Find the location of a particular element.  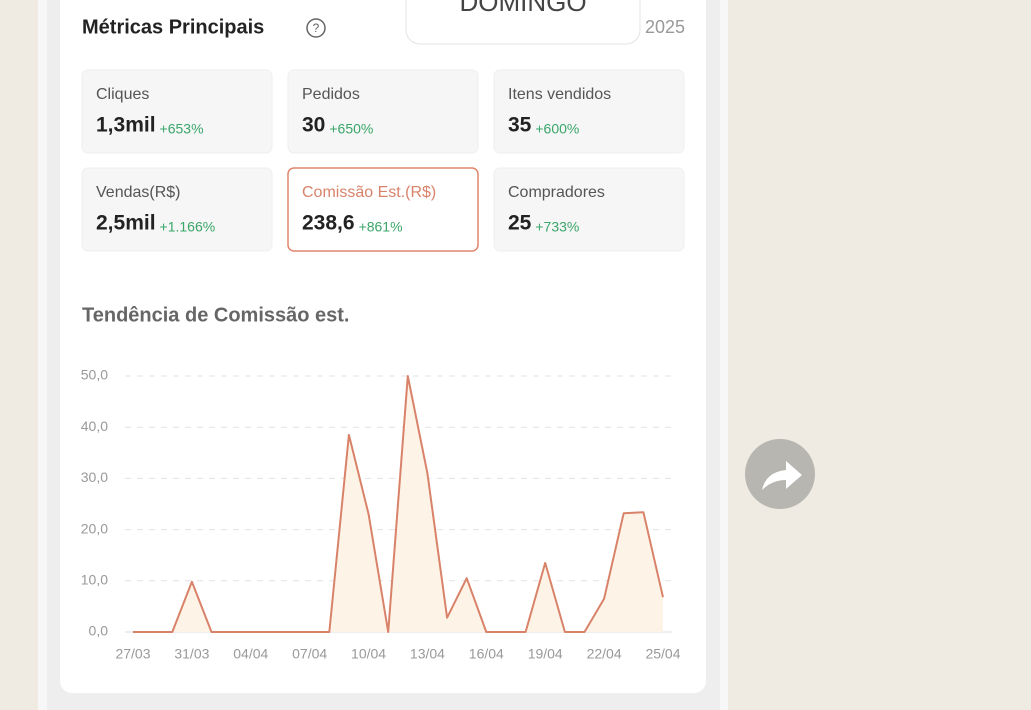

metric-change: +733% is located at coordinates (557, 227).